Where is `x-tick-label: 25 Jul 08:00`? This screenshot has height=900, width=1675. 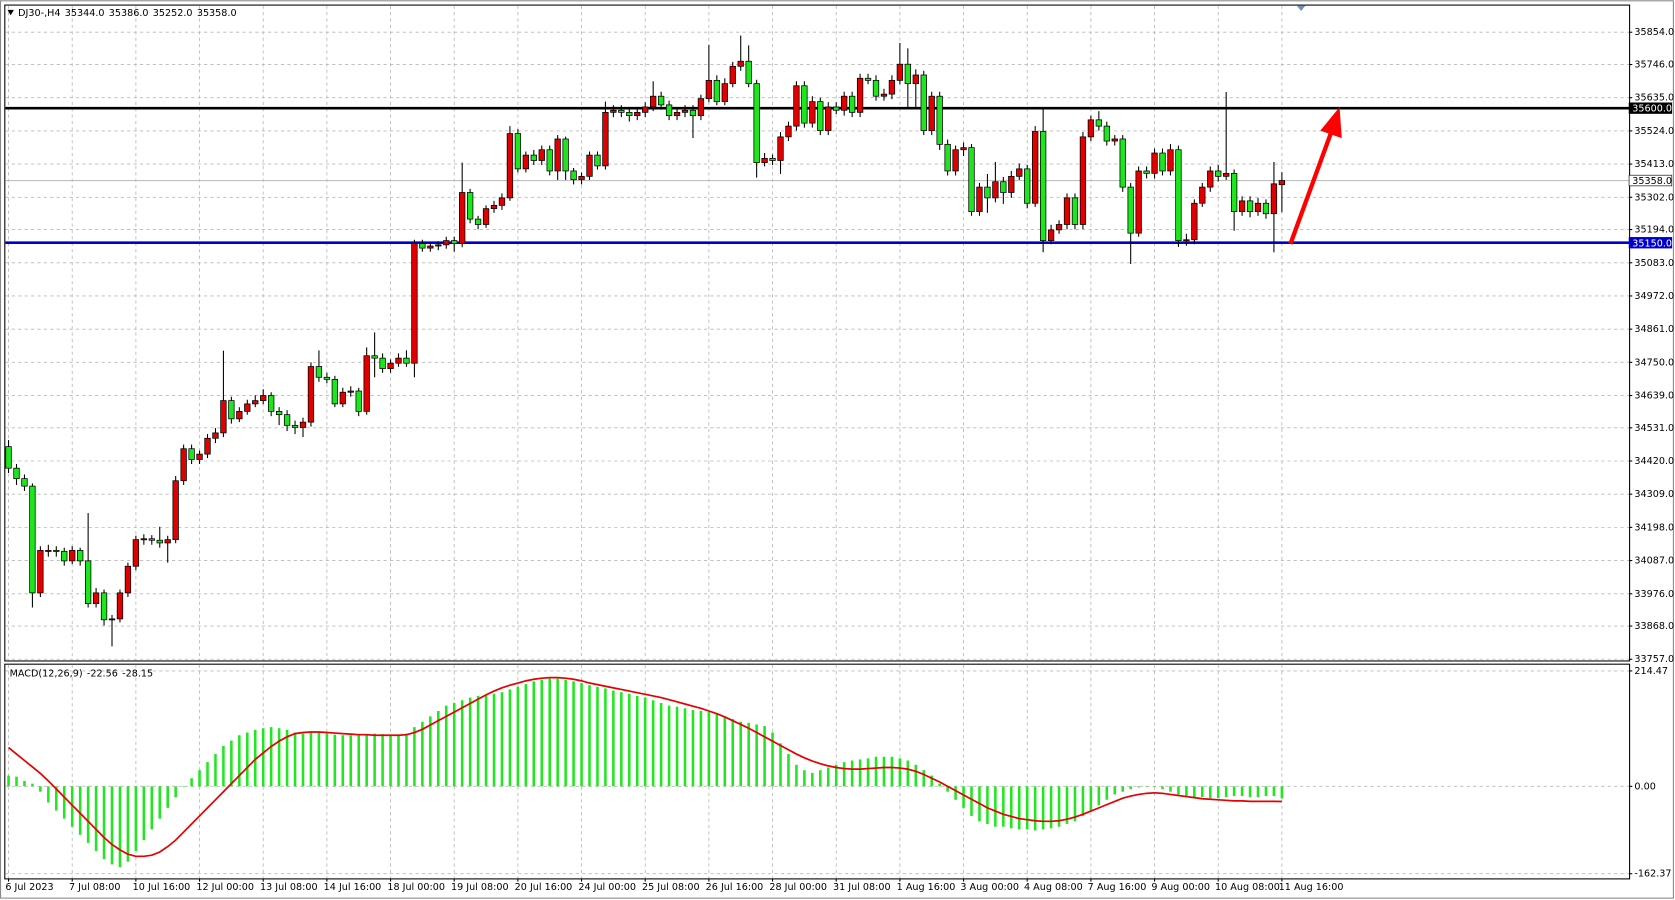 x-tick-label: 25 Jul 08:00 is located at coordinates (671, 887).